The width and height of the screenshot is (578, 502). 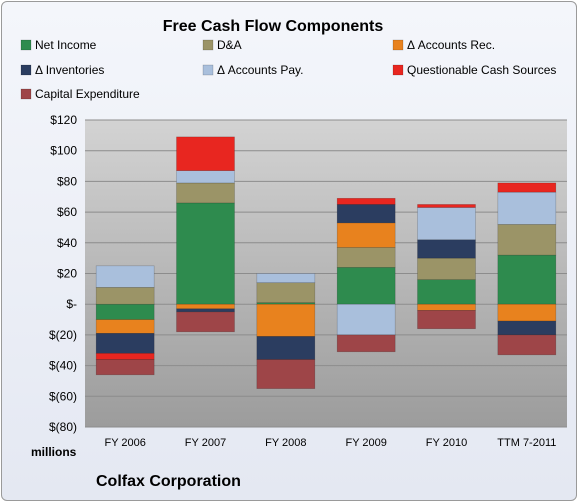 What do you see at coordinates (527, 187) in the screenshot?
I see `bar-questionable-cash-sources-ttm-7-2011` at bounding box center [527, 187].